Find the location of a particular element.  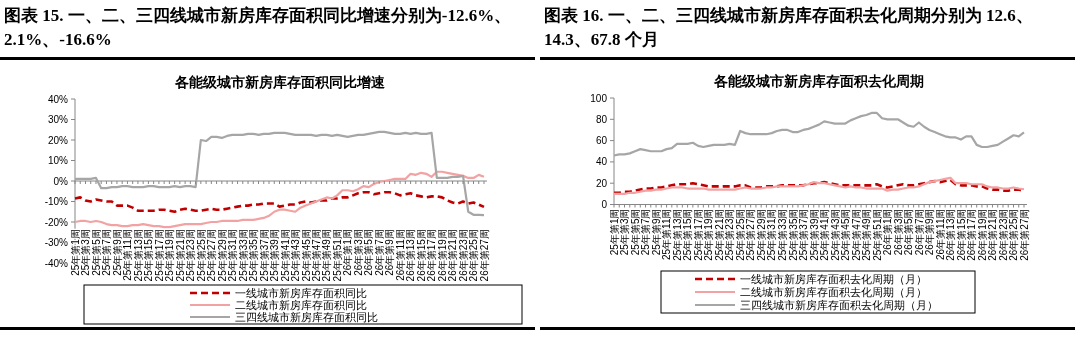

legend-label: 三四线城市新房库存面积同比 is located at coordinates (306, 317).